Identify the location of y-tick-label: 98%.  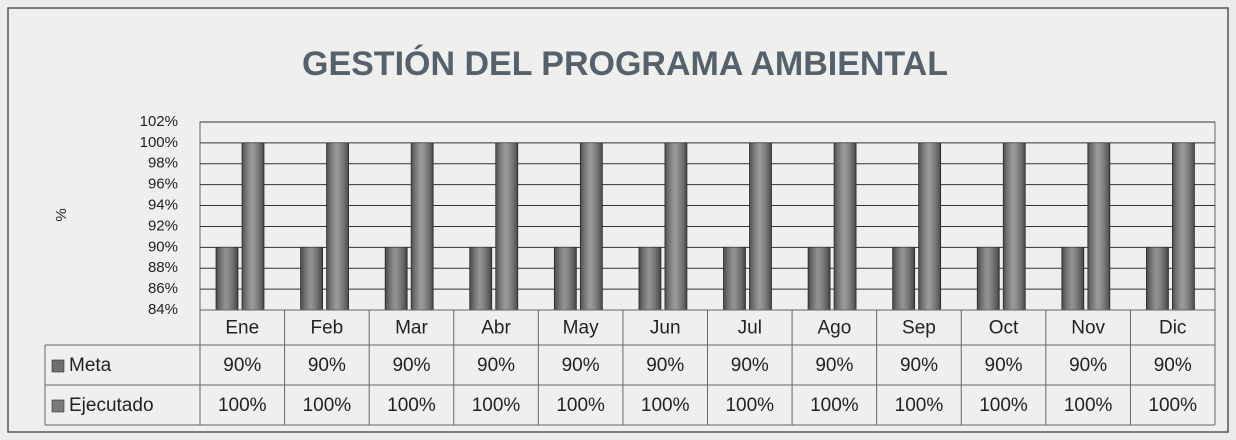
(163, 163).